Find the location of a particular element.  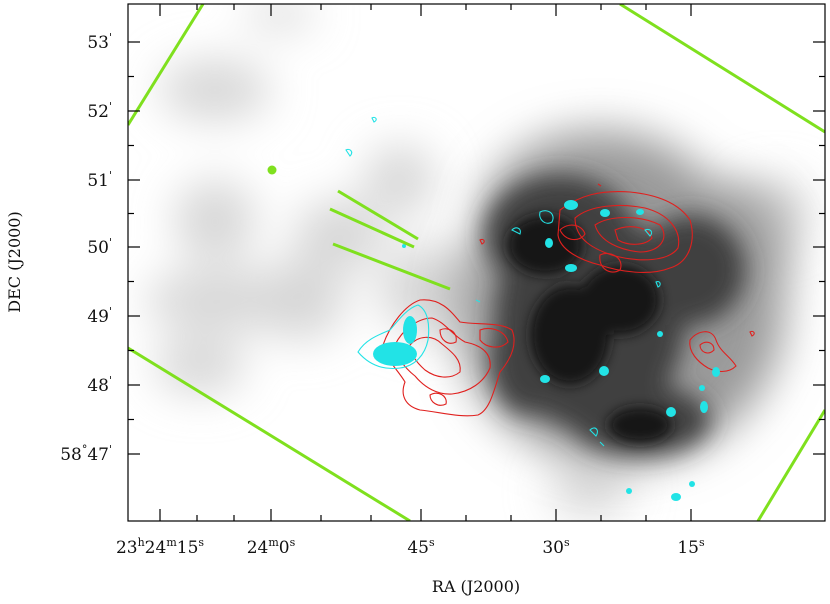

y-tick-label: 51' is located at coordinates (99, 180).